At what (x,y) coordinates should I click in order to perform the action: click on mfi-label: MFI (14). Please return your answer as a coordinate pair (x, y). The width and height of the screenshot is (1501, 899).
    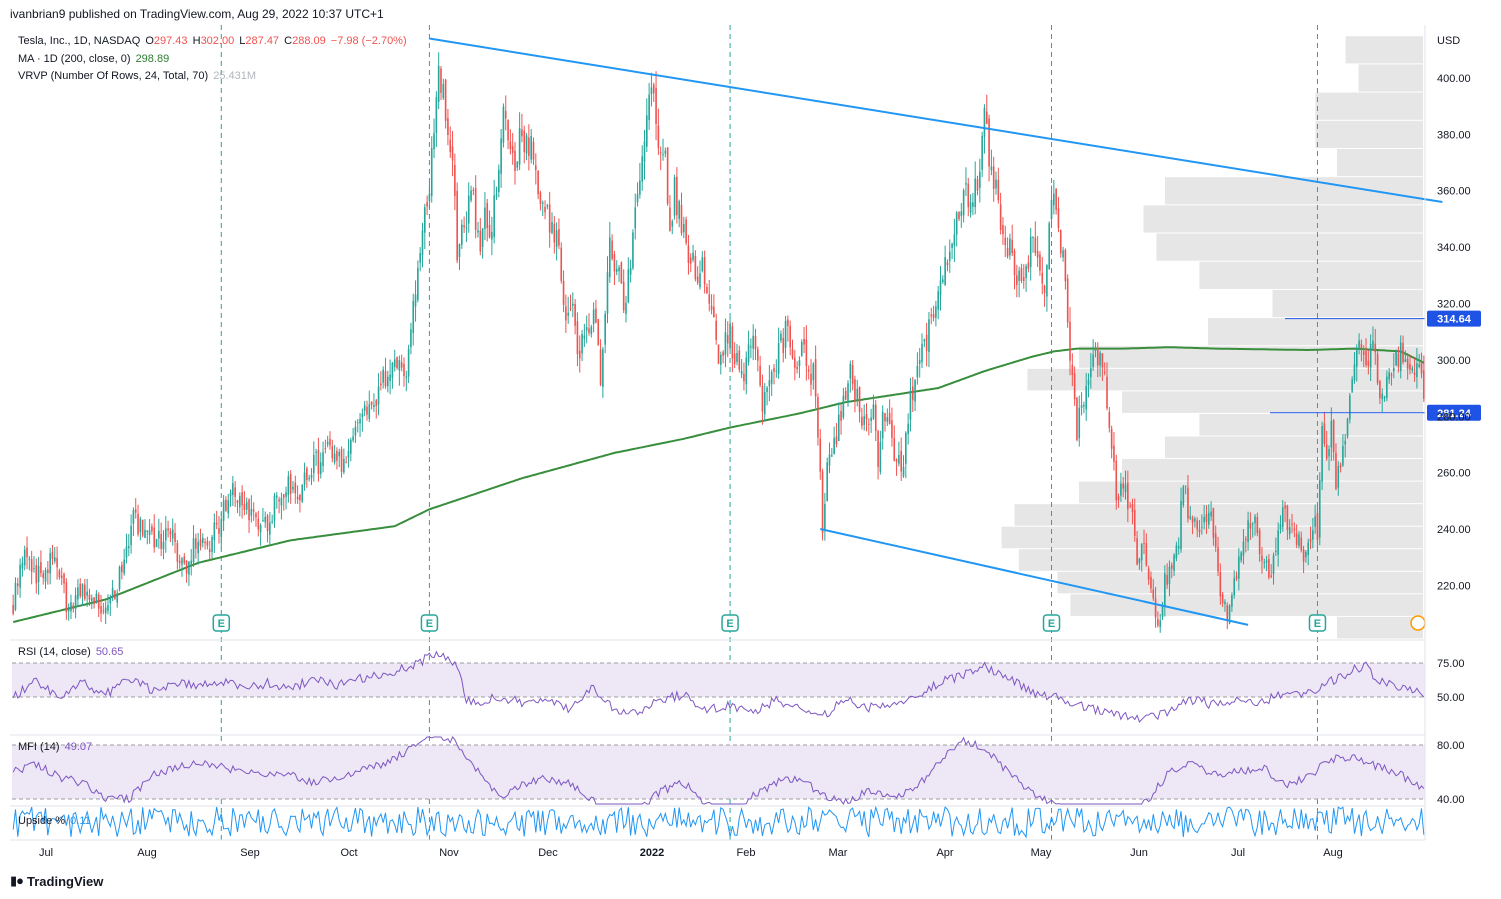
    Looking at the image, I should click on (39, 747).